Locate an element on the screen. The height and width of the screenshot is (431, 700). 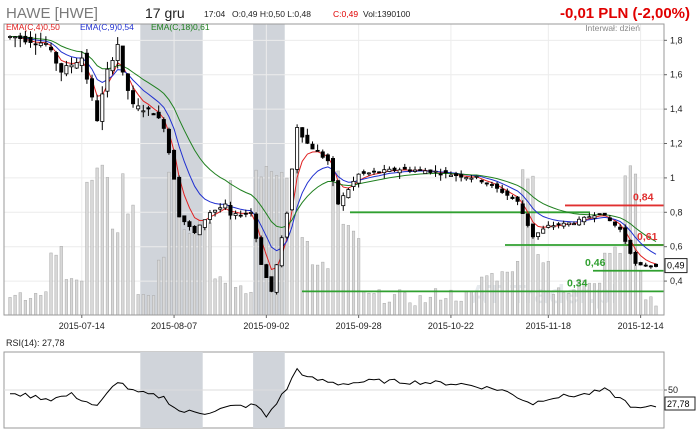
level-label-4: 0,46 is located at coordinates (595, 263).